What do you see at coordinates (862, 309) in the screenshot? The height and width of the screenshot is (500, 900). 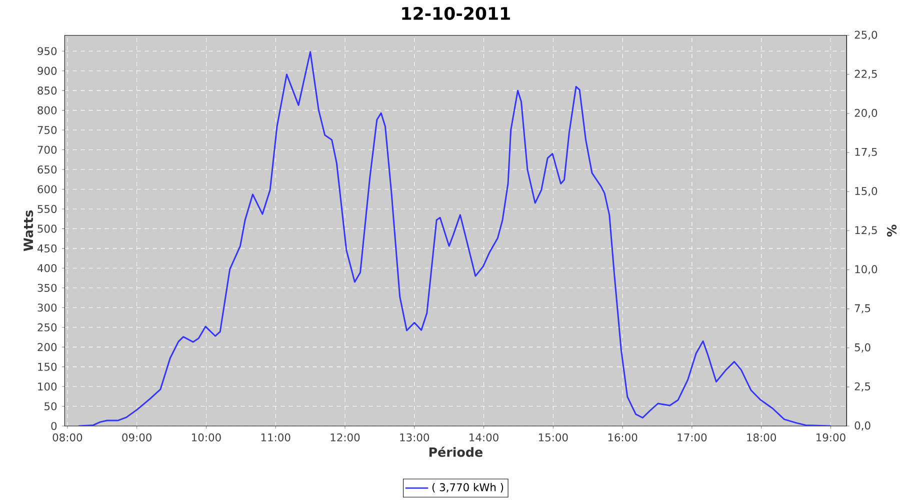 I see `y2-tick-label: 7,5` at bounding box center [862, 309].